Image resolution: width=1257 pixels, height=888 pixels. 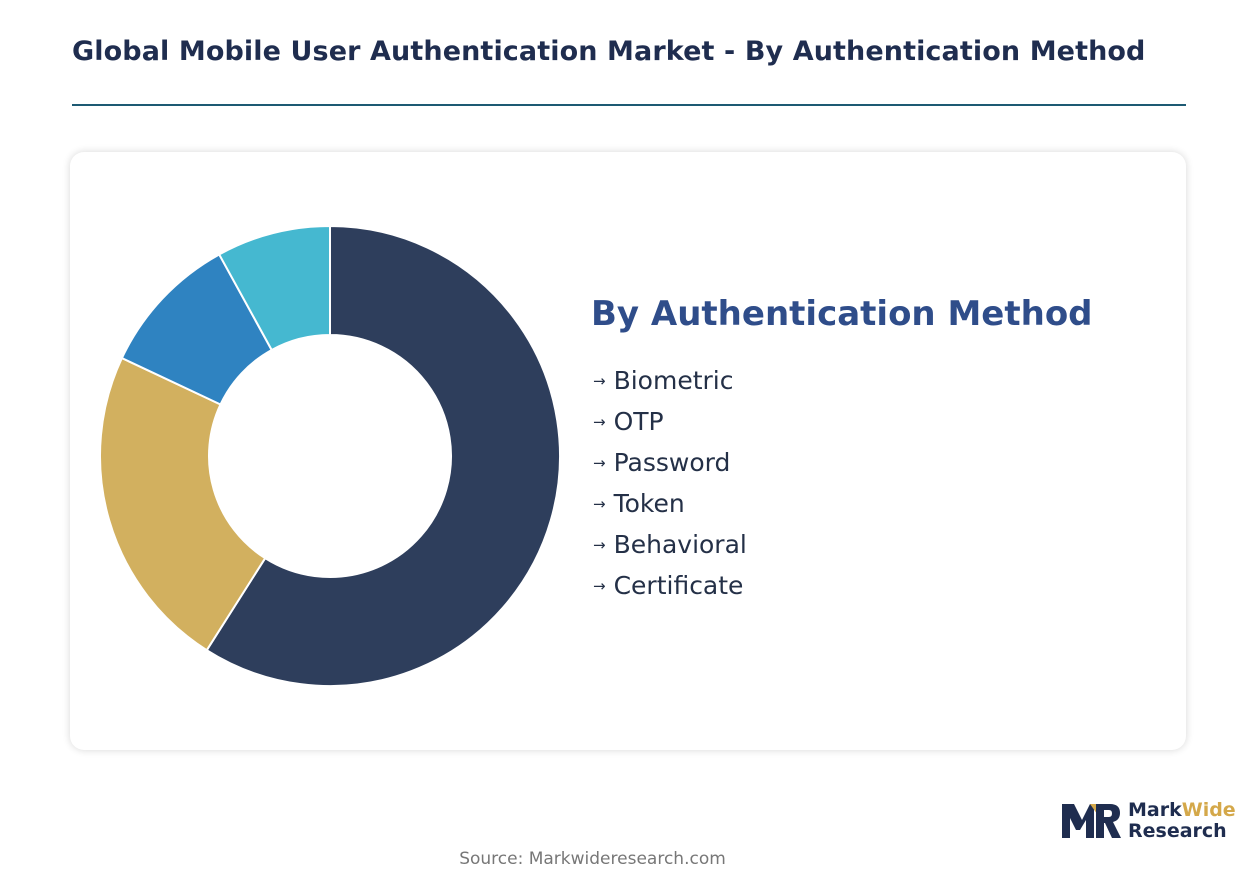 I want to click on legend-title: By Authentication Method, so click(x=842, y=314).